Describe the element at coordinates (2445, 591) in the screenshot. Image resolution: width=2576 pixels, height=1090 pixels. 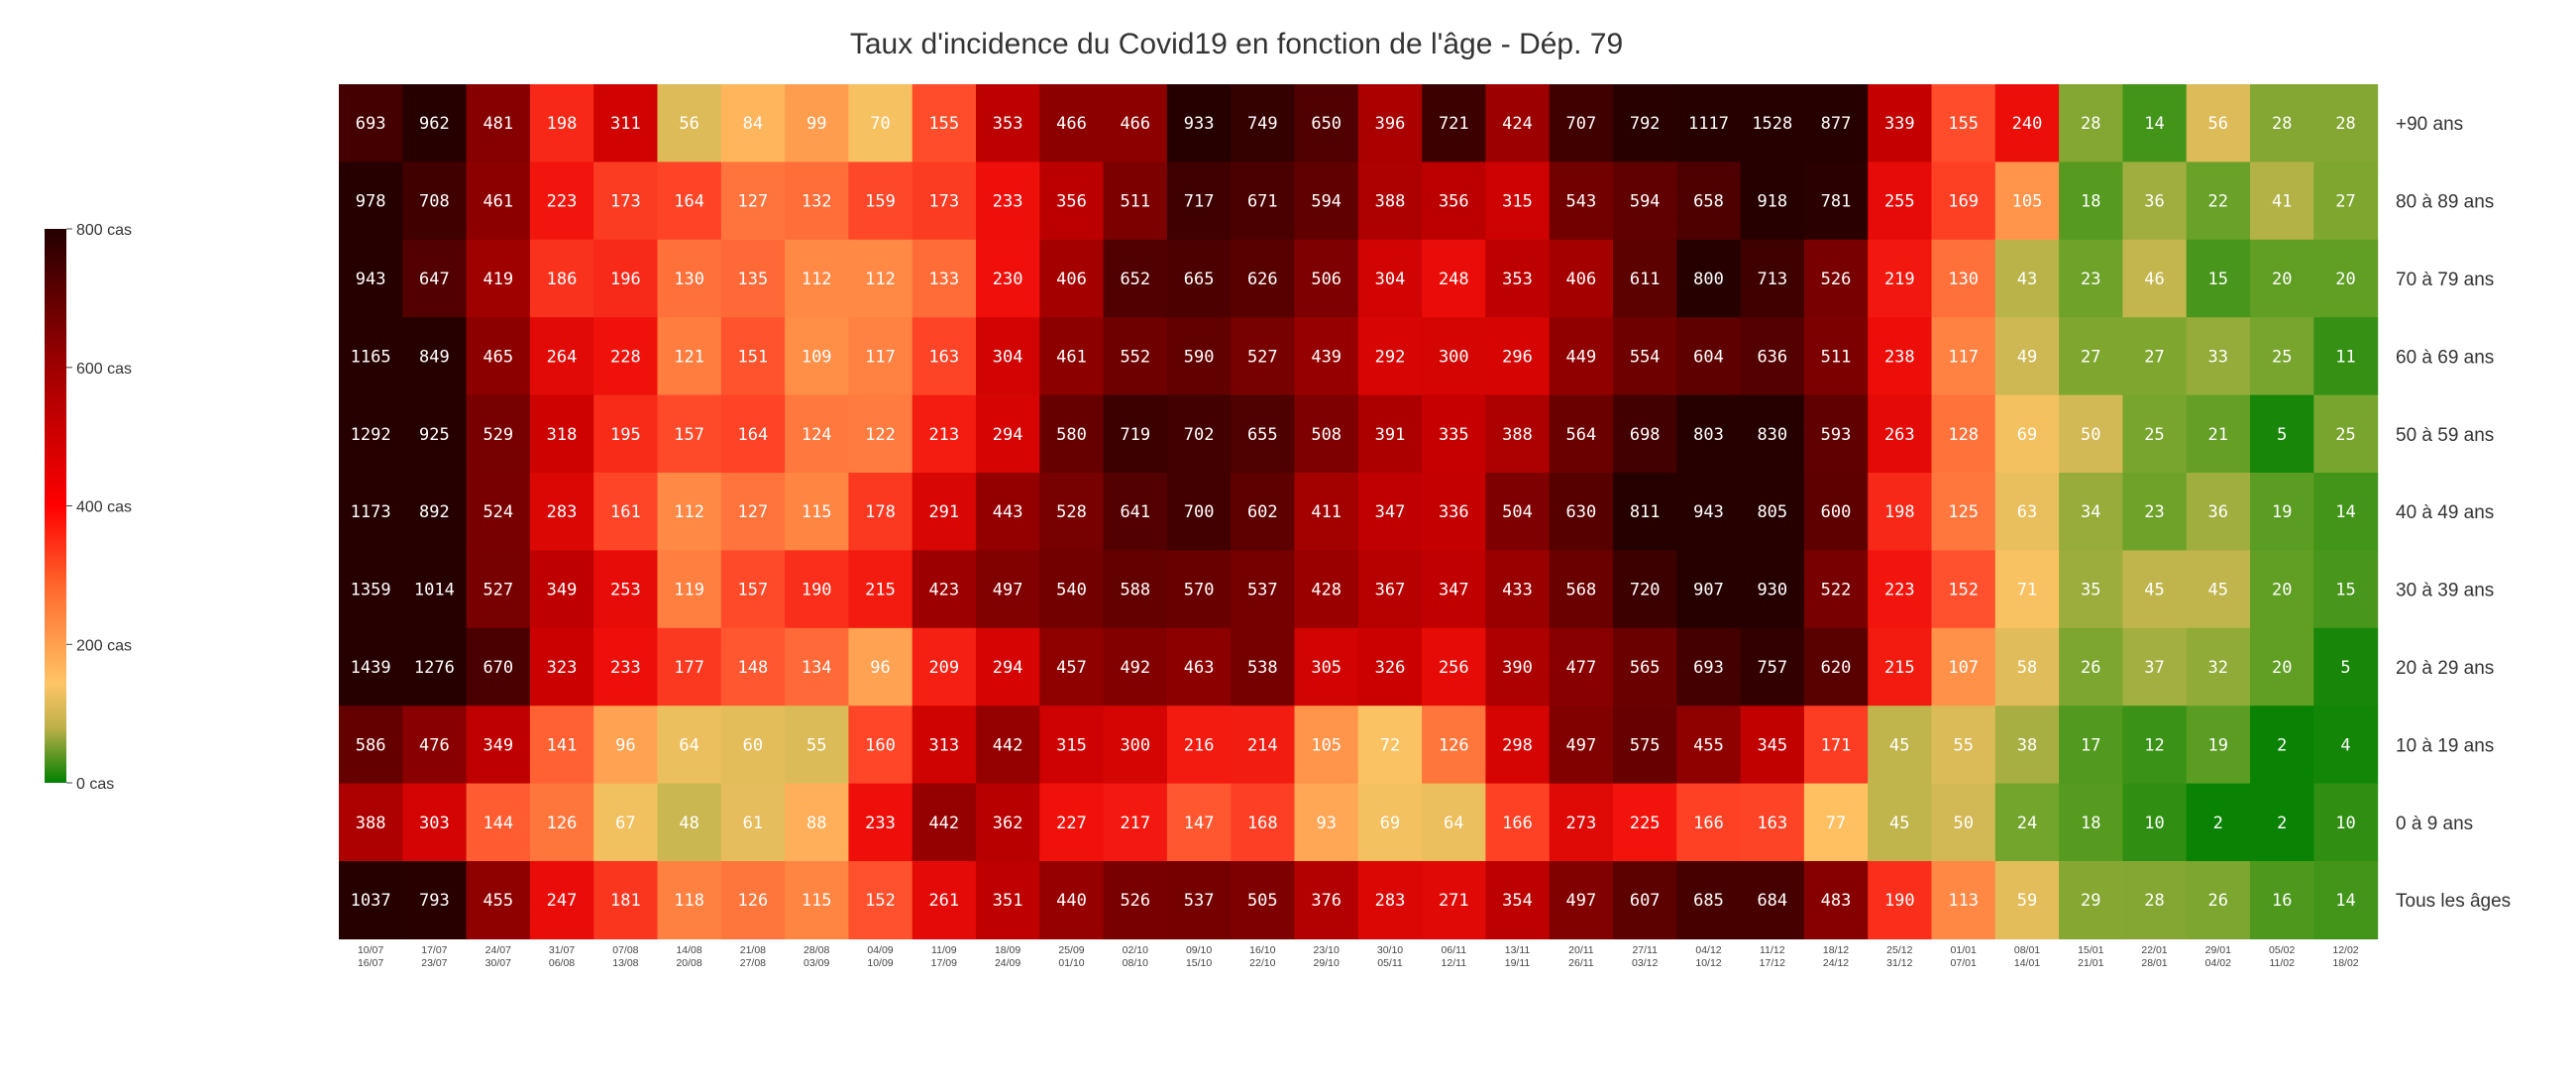
I see `row-label: 30 à 39 ans` at that location.